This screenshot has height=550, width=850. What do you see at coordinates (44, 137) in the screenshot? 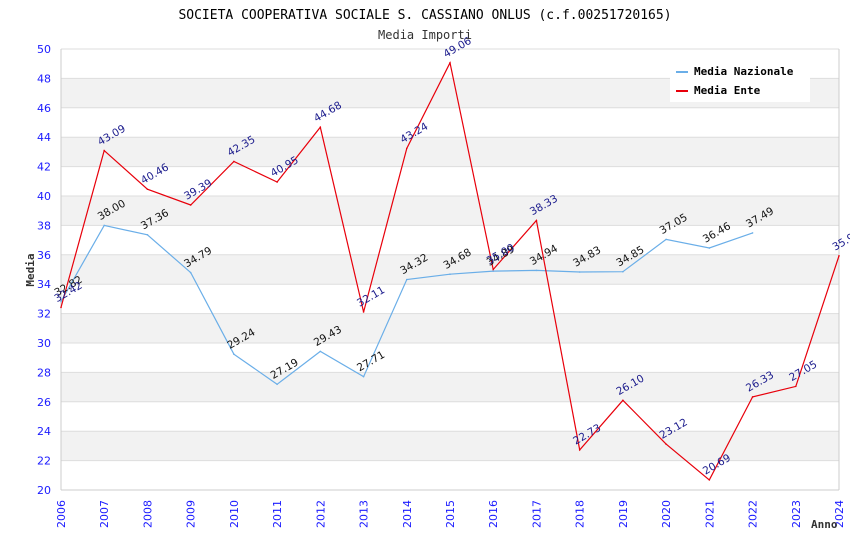
I see `y-tick-label: 44` at bounding box center [44, 137].